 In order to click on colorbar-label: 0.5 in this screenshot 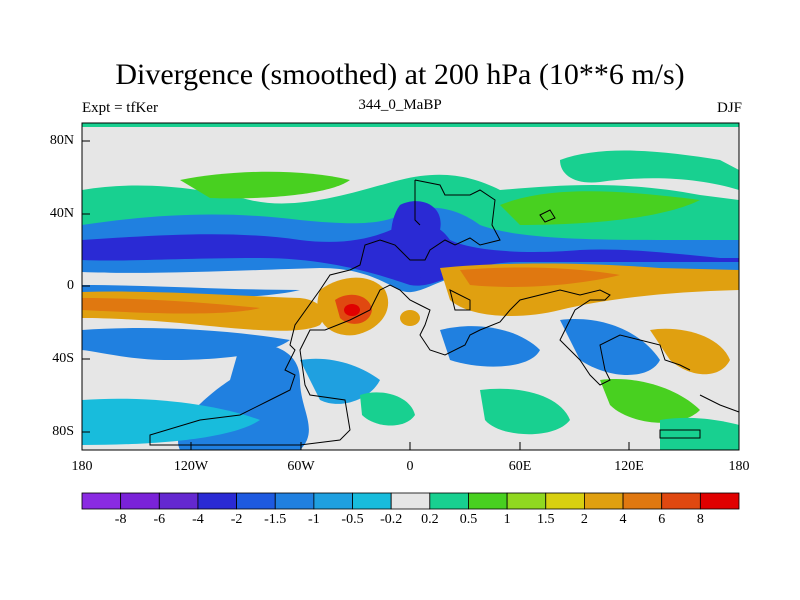, I will do `click(468, 519)`.